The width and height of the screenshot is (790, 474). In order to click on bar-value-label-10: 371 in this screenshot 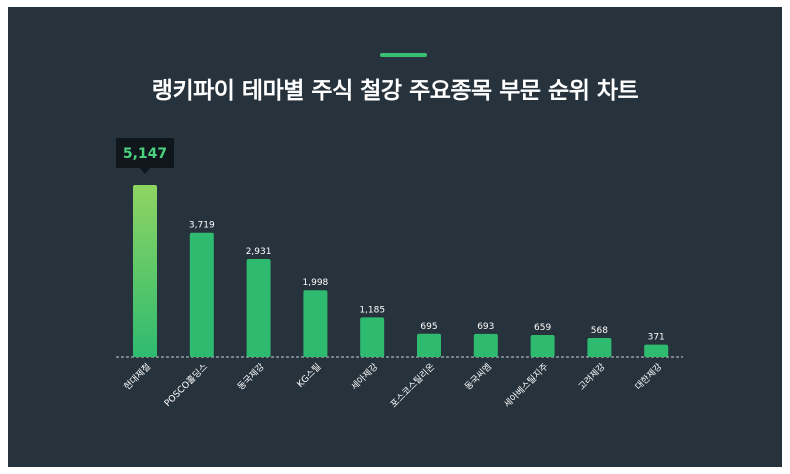, I will do `click(656, 338)`.